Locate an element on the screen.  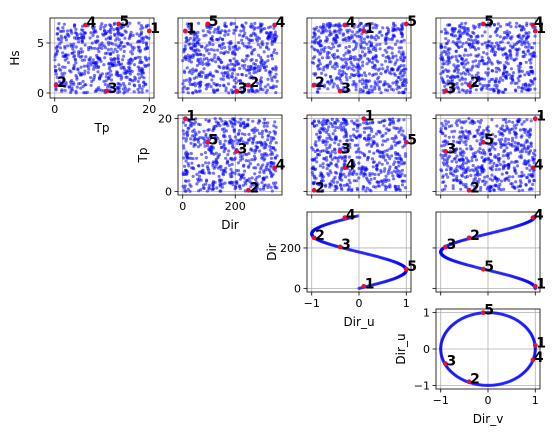
point-label-4: 4 is located at coordinates (351, 166).